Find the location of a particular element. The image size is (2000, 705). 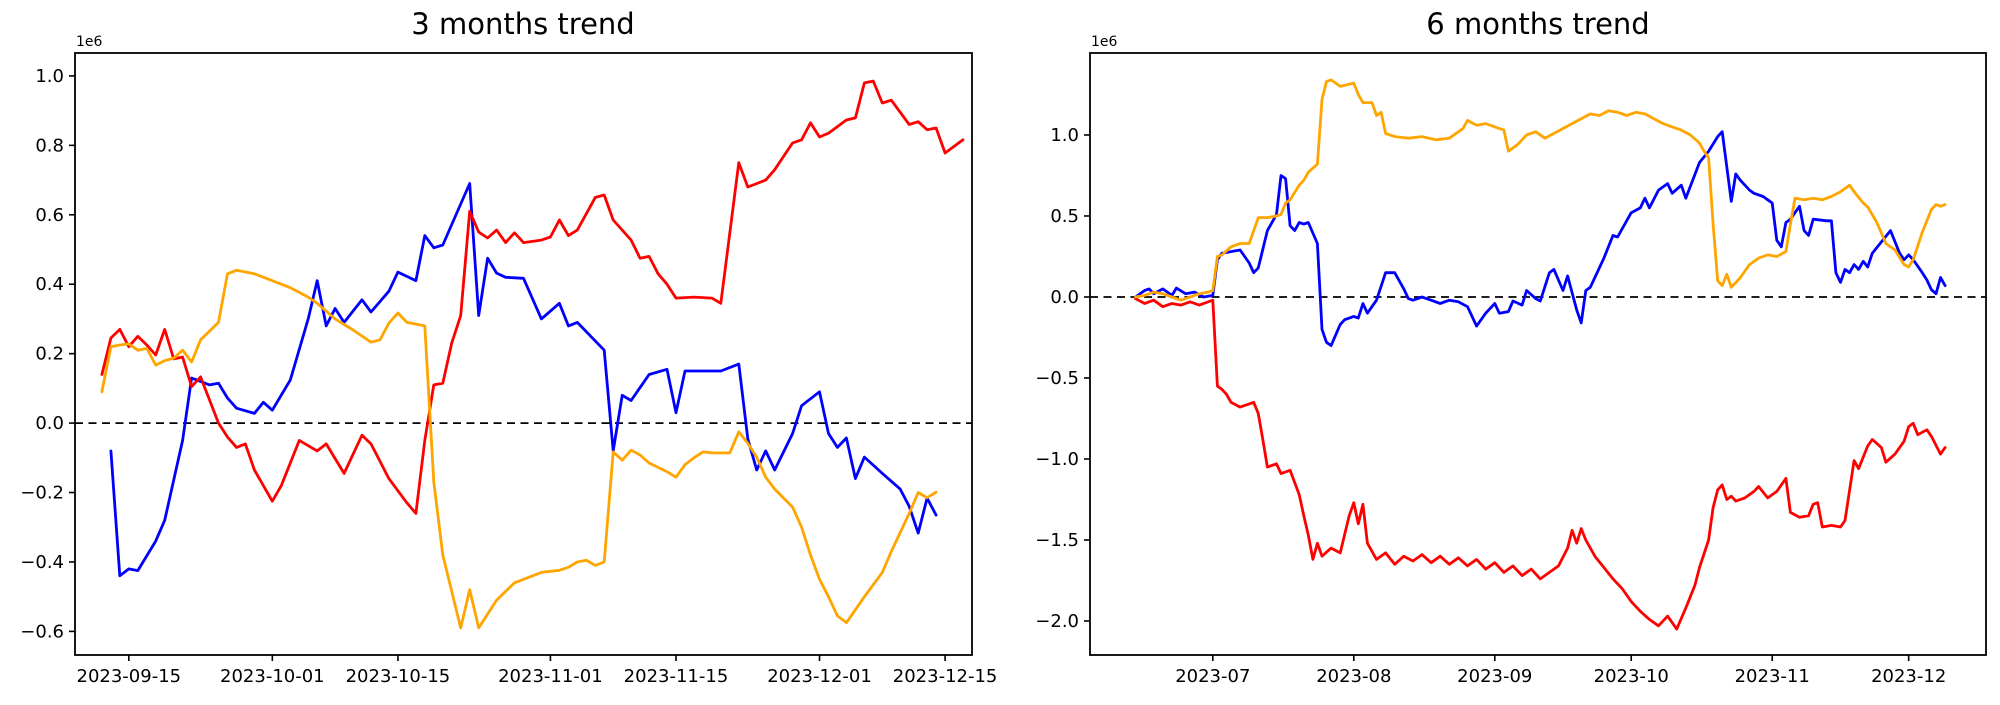

x-tick-label: 2023-12-01 is located at coordinates (819, 676).